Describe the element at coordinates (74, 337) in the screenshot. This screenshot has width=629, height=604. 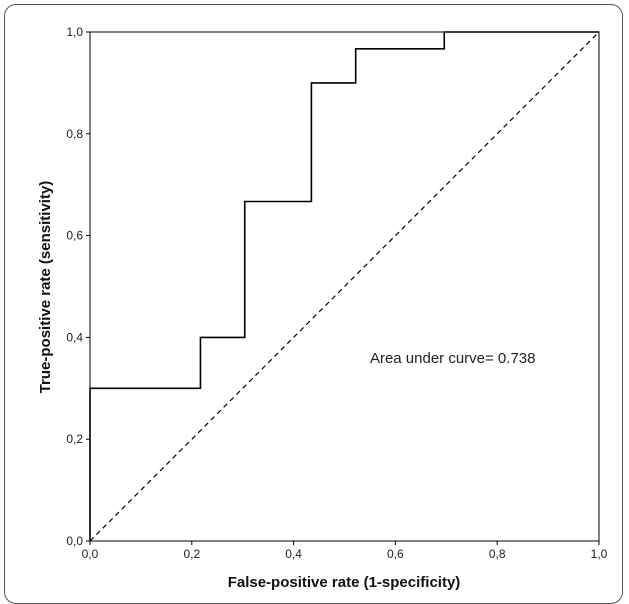
I see `y-tick-label: 0,4` at that location.